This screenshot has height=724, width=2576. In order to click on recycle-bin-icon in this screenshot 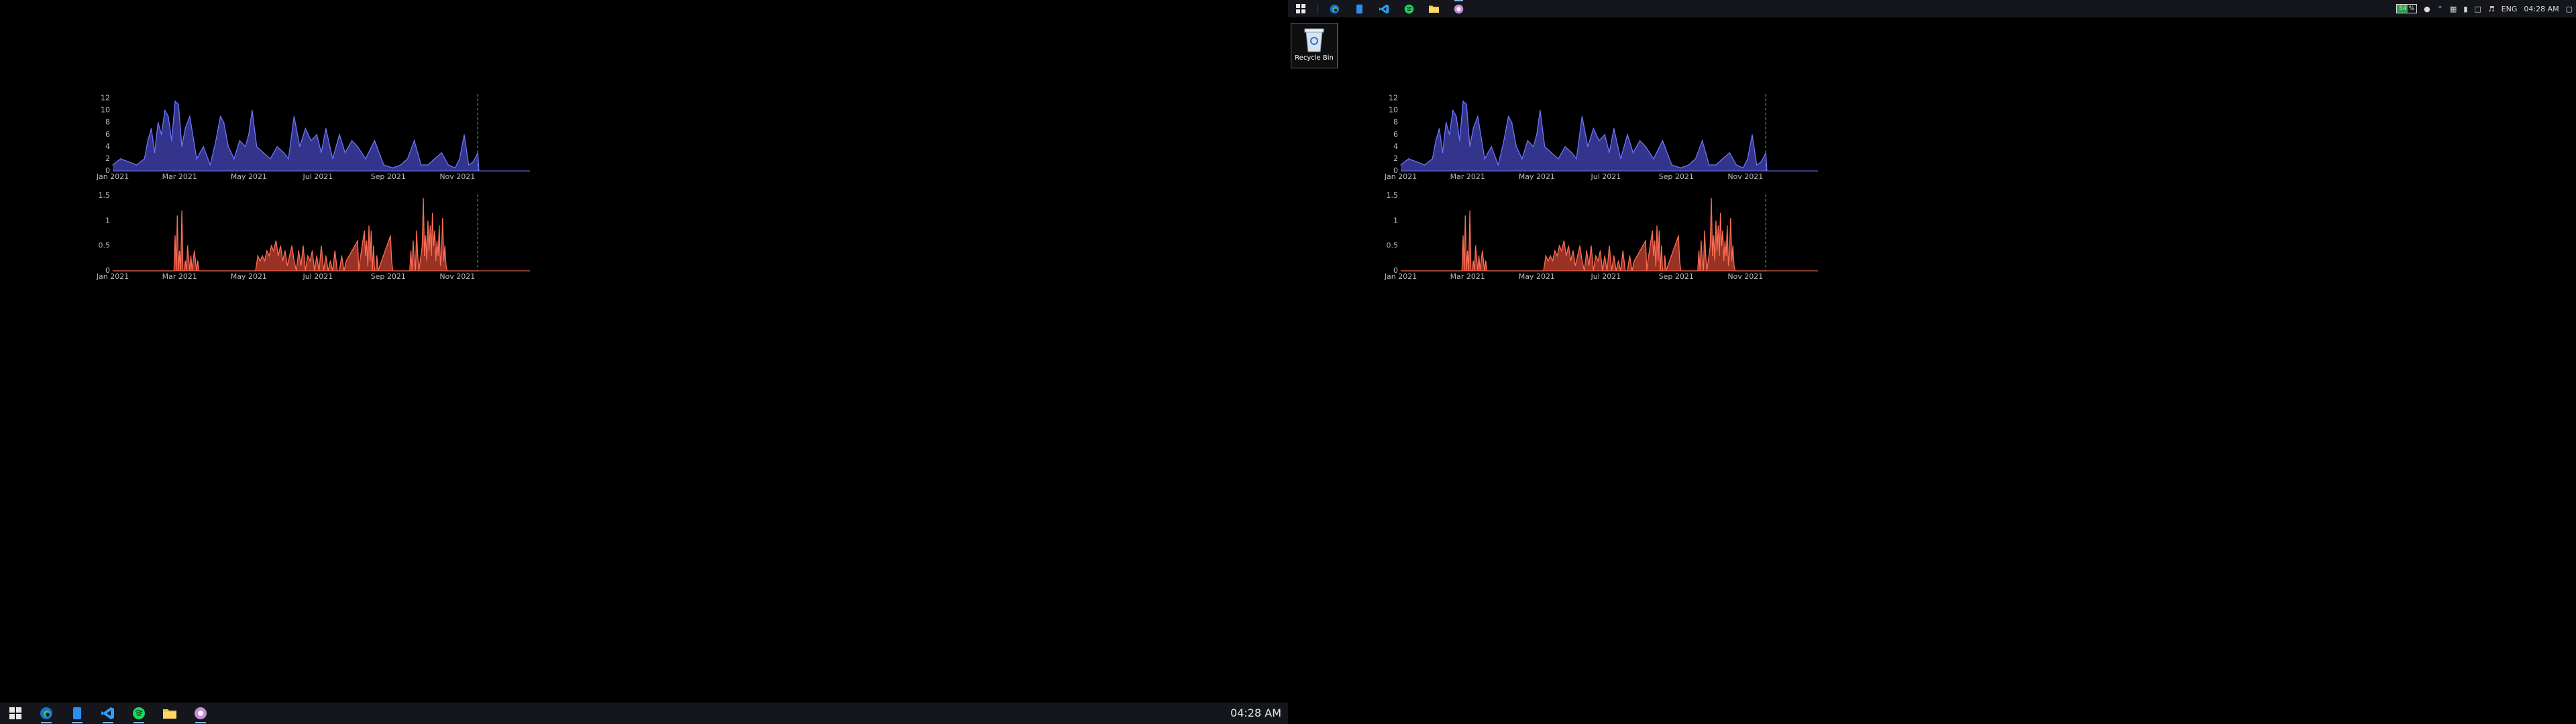, I will do `click(1314, 40)`.